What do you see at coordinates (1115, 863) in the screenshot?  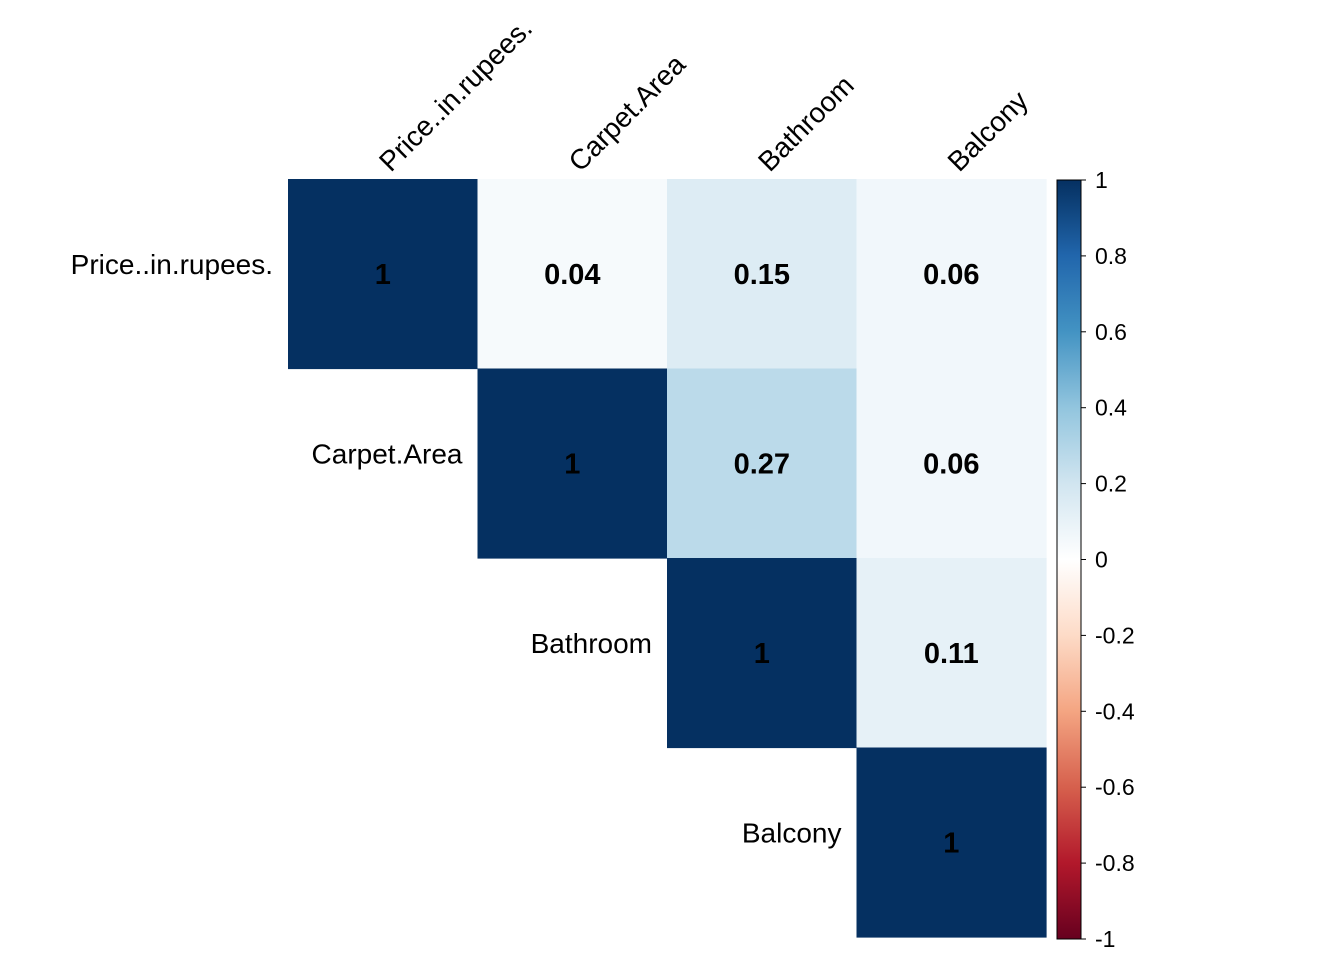 I see `color-legend-tick-label: -0.8` at bounding box center [1115, 863].